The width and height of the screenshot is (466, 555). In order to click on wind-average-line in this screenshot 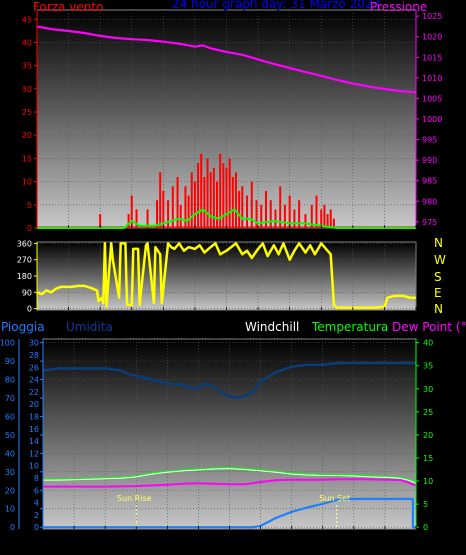, I will do `click(226, 218)`.